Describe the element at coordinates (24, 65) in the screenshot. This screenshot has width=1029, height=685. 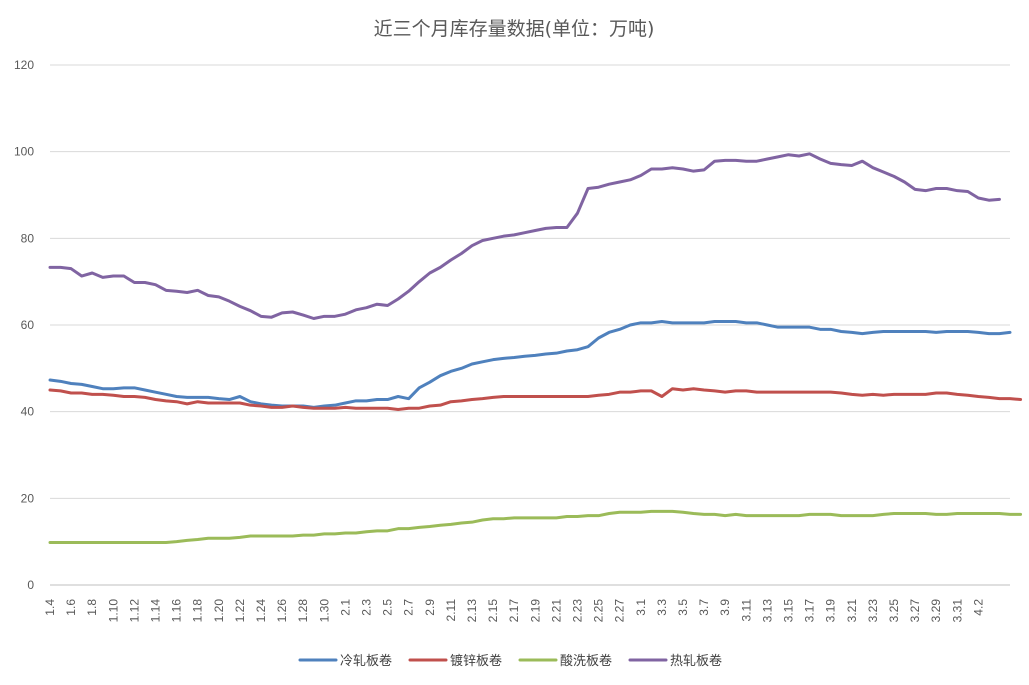
I see `y-tick-label: 120` at that location.